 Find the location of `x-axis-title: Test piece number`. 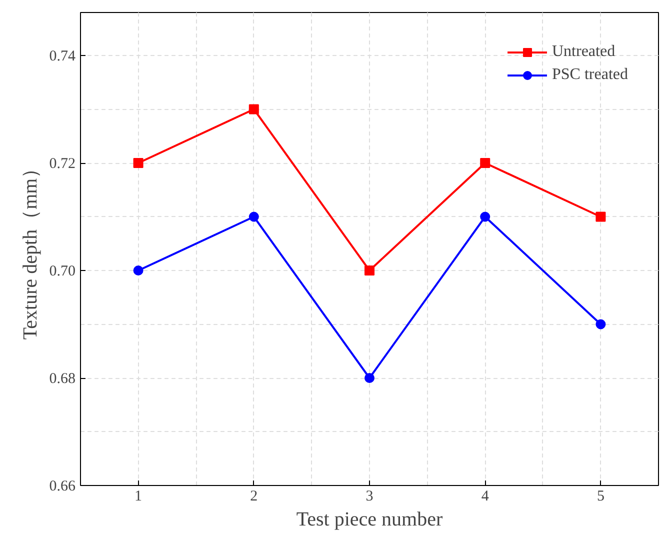

x-axis-title: Test piece number is located at coordinates (369, 519).